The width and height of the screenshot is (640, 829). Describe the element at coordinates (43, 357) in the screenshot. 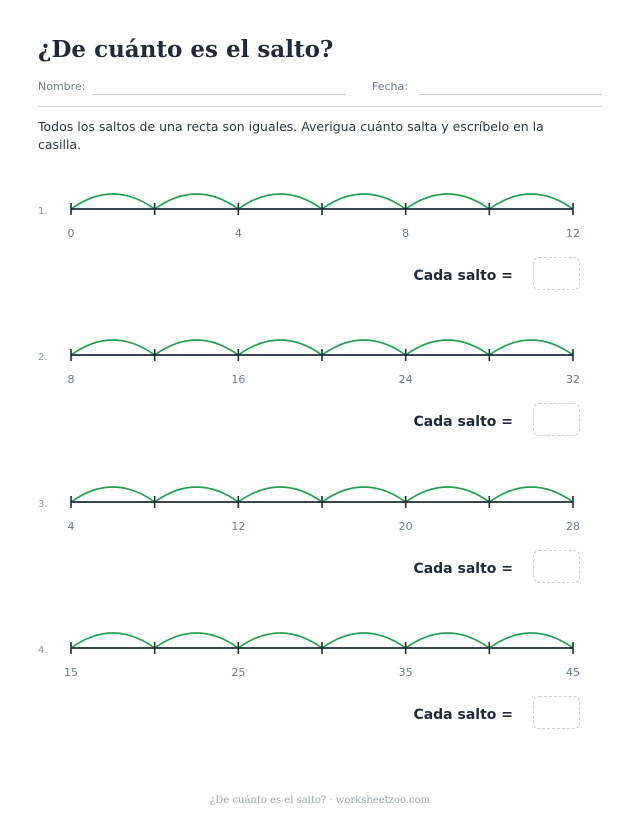

I see `problem-number: 2.` at that location.